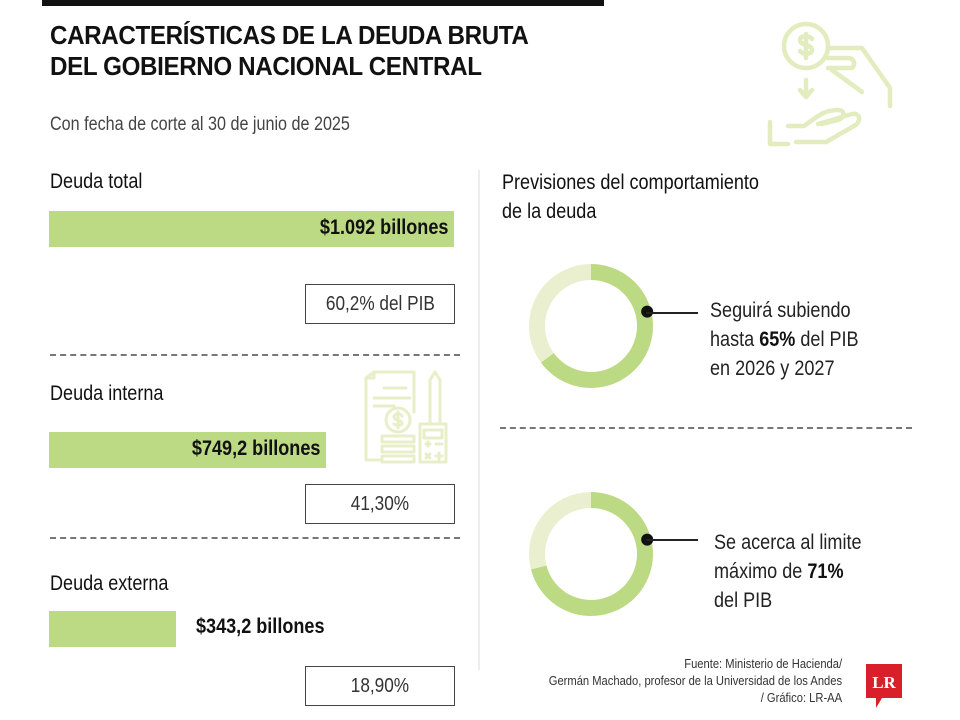 This screenshot has height=720, width=960. What do you see at coordinates (112, 629) in the screenshot?
I see `bar-deuda-externa` at bounding box center [112, 629].